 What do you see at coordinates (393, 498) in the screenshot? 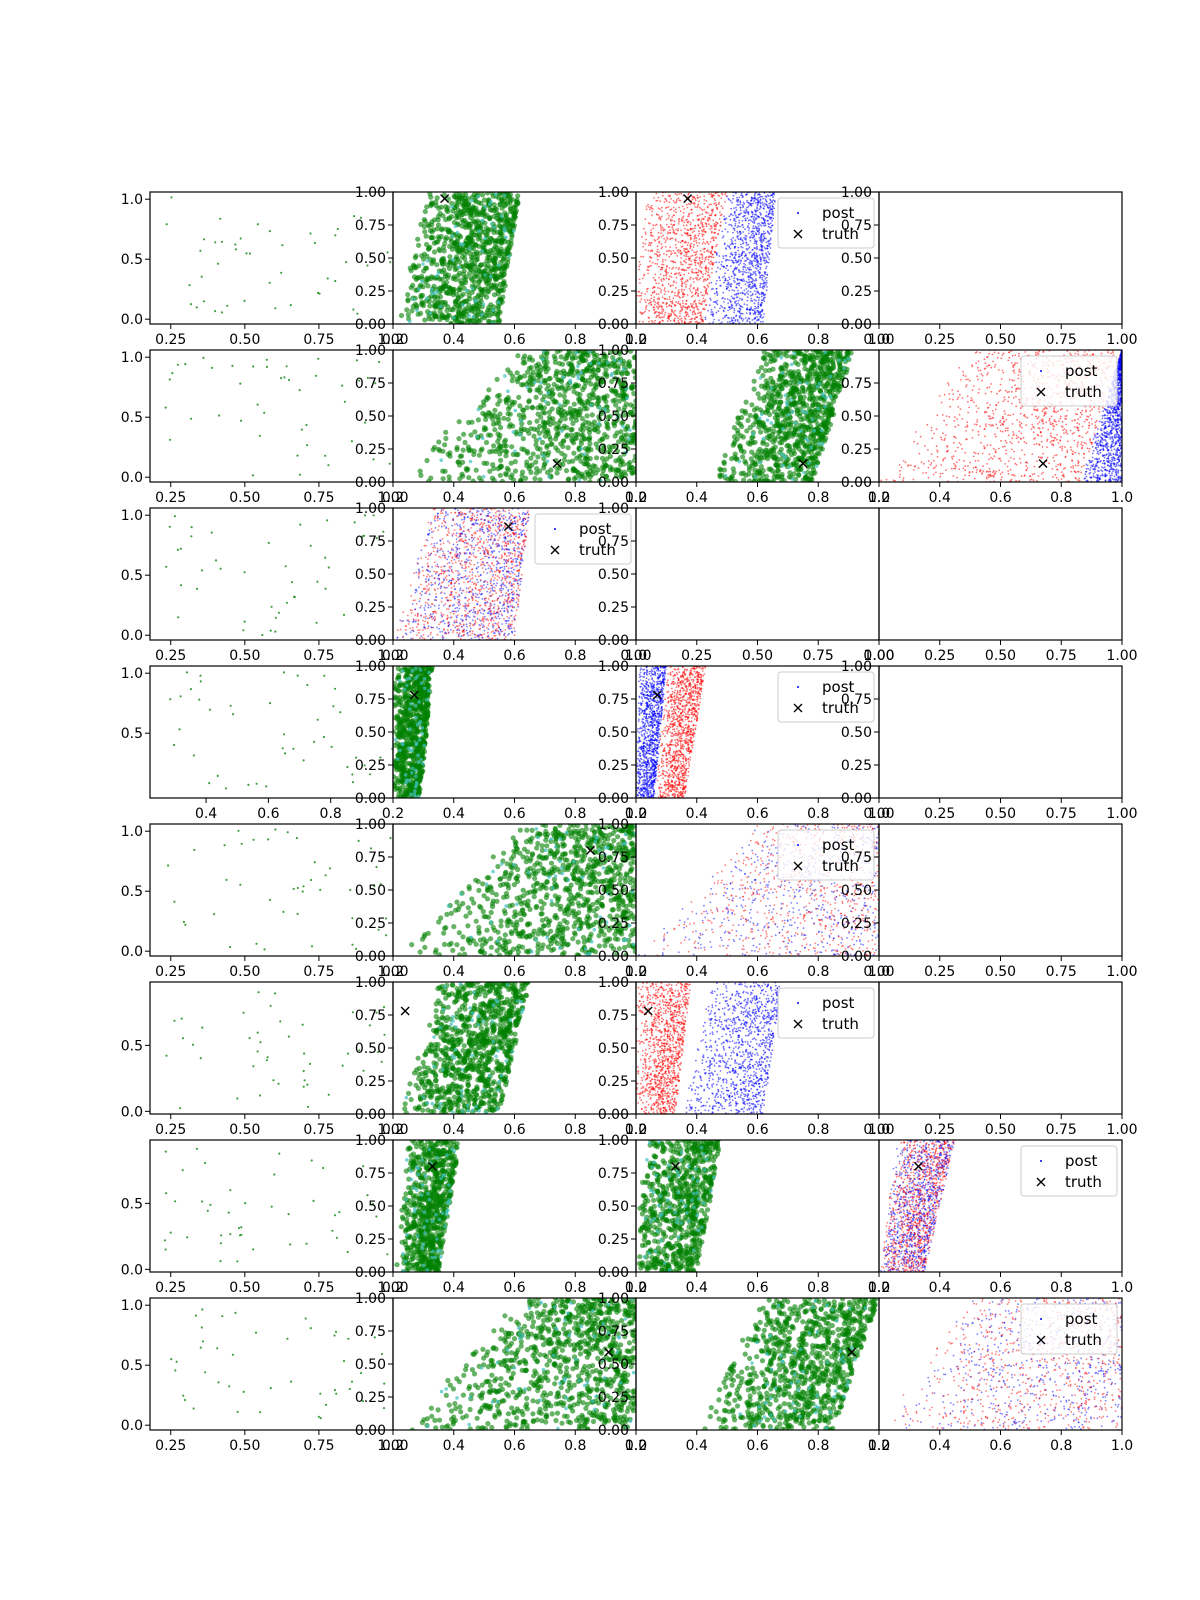
I see `x-tick-label: 0.2` at bounding box center [393, 498].